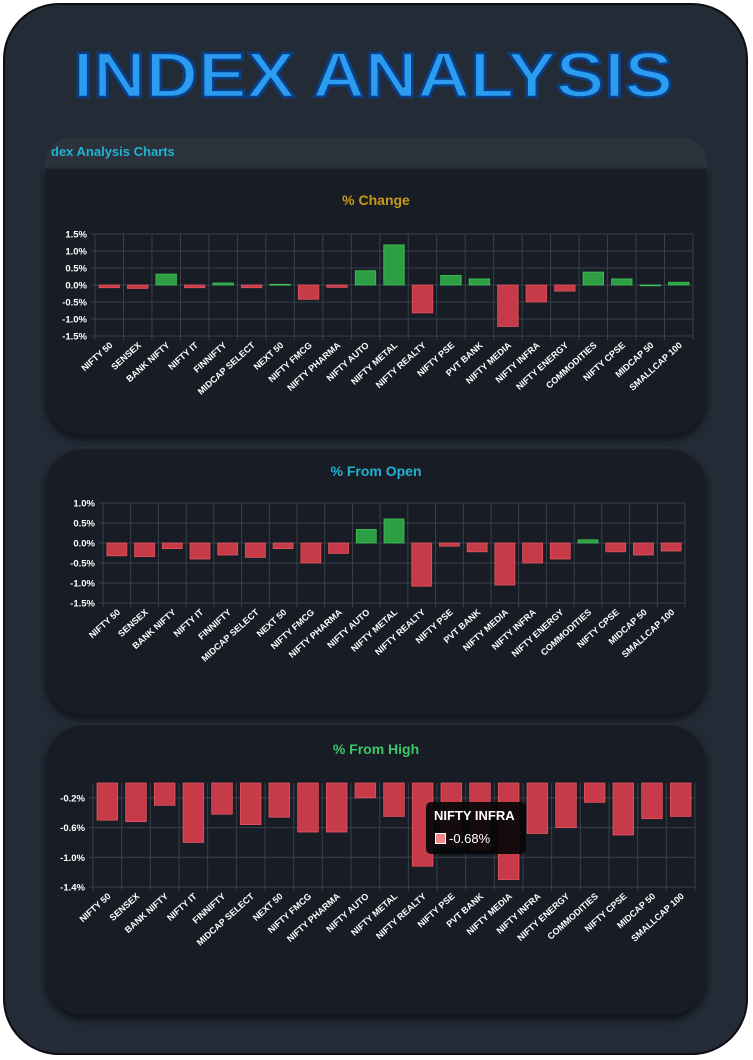  Describe the element at coordinates (113, 151) in the screenshot. I see `section-header-label: dex Analysis Charts` at that location.